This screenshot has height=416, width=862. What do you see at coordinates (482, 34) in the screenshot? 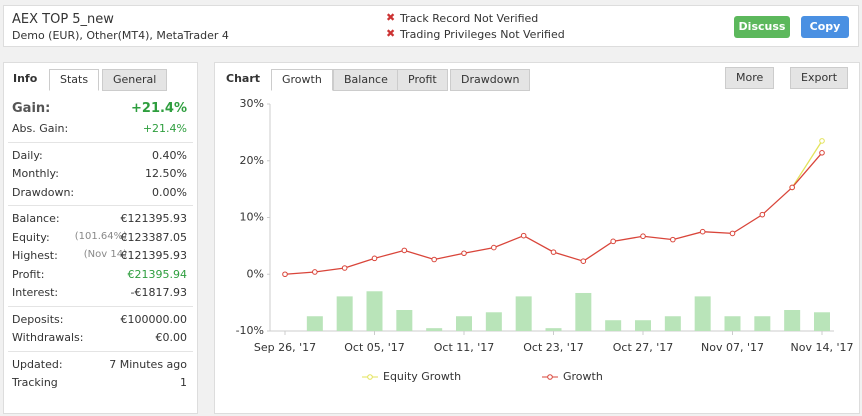
I see `warning: Trading Privileges Not Verified` at bounding box center [482, 34].